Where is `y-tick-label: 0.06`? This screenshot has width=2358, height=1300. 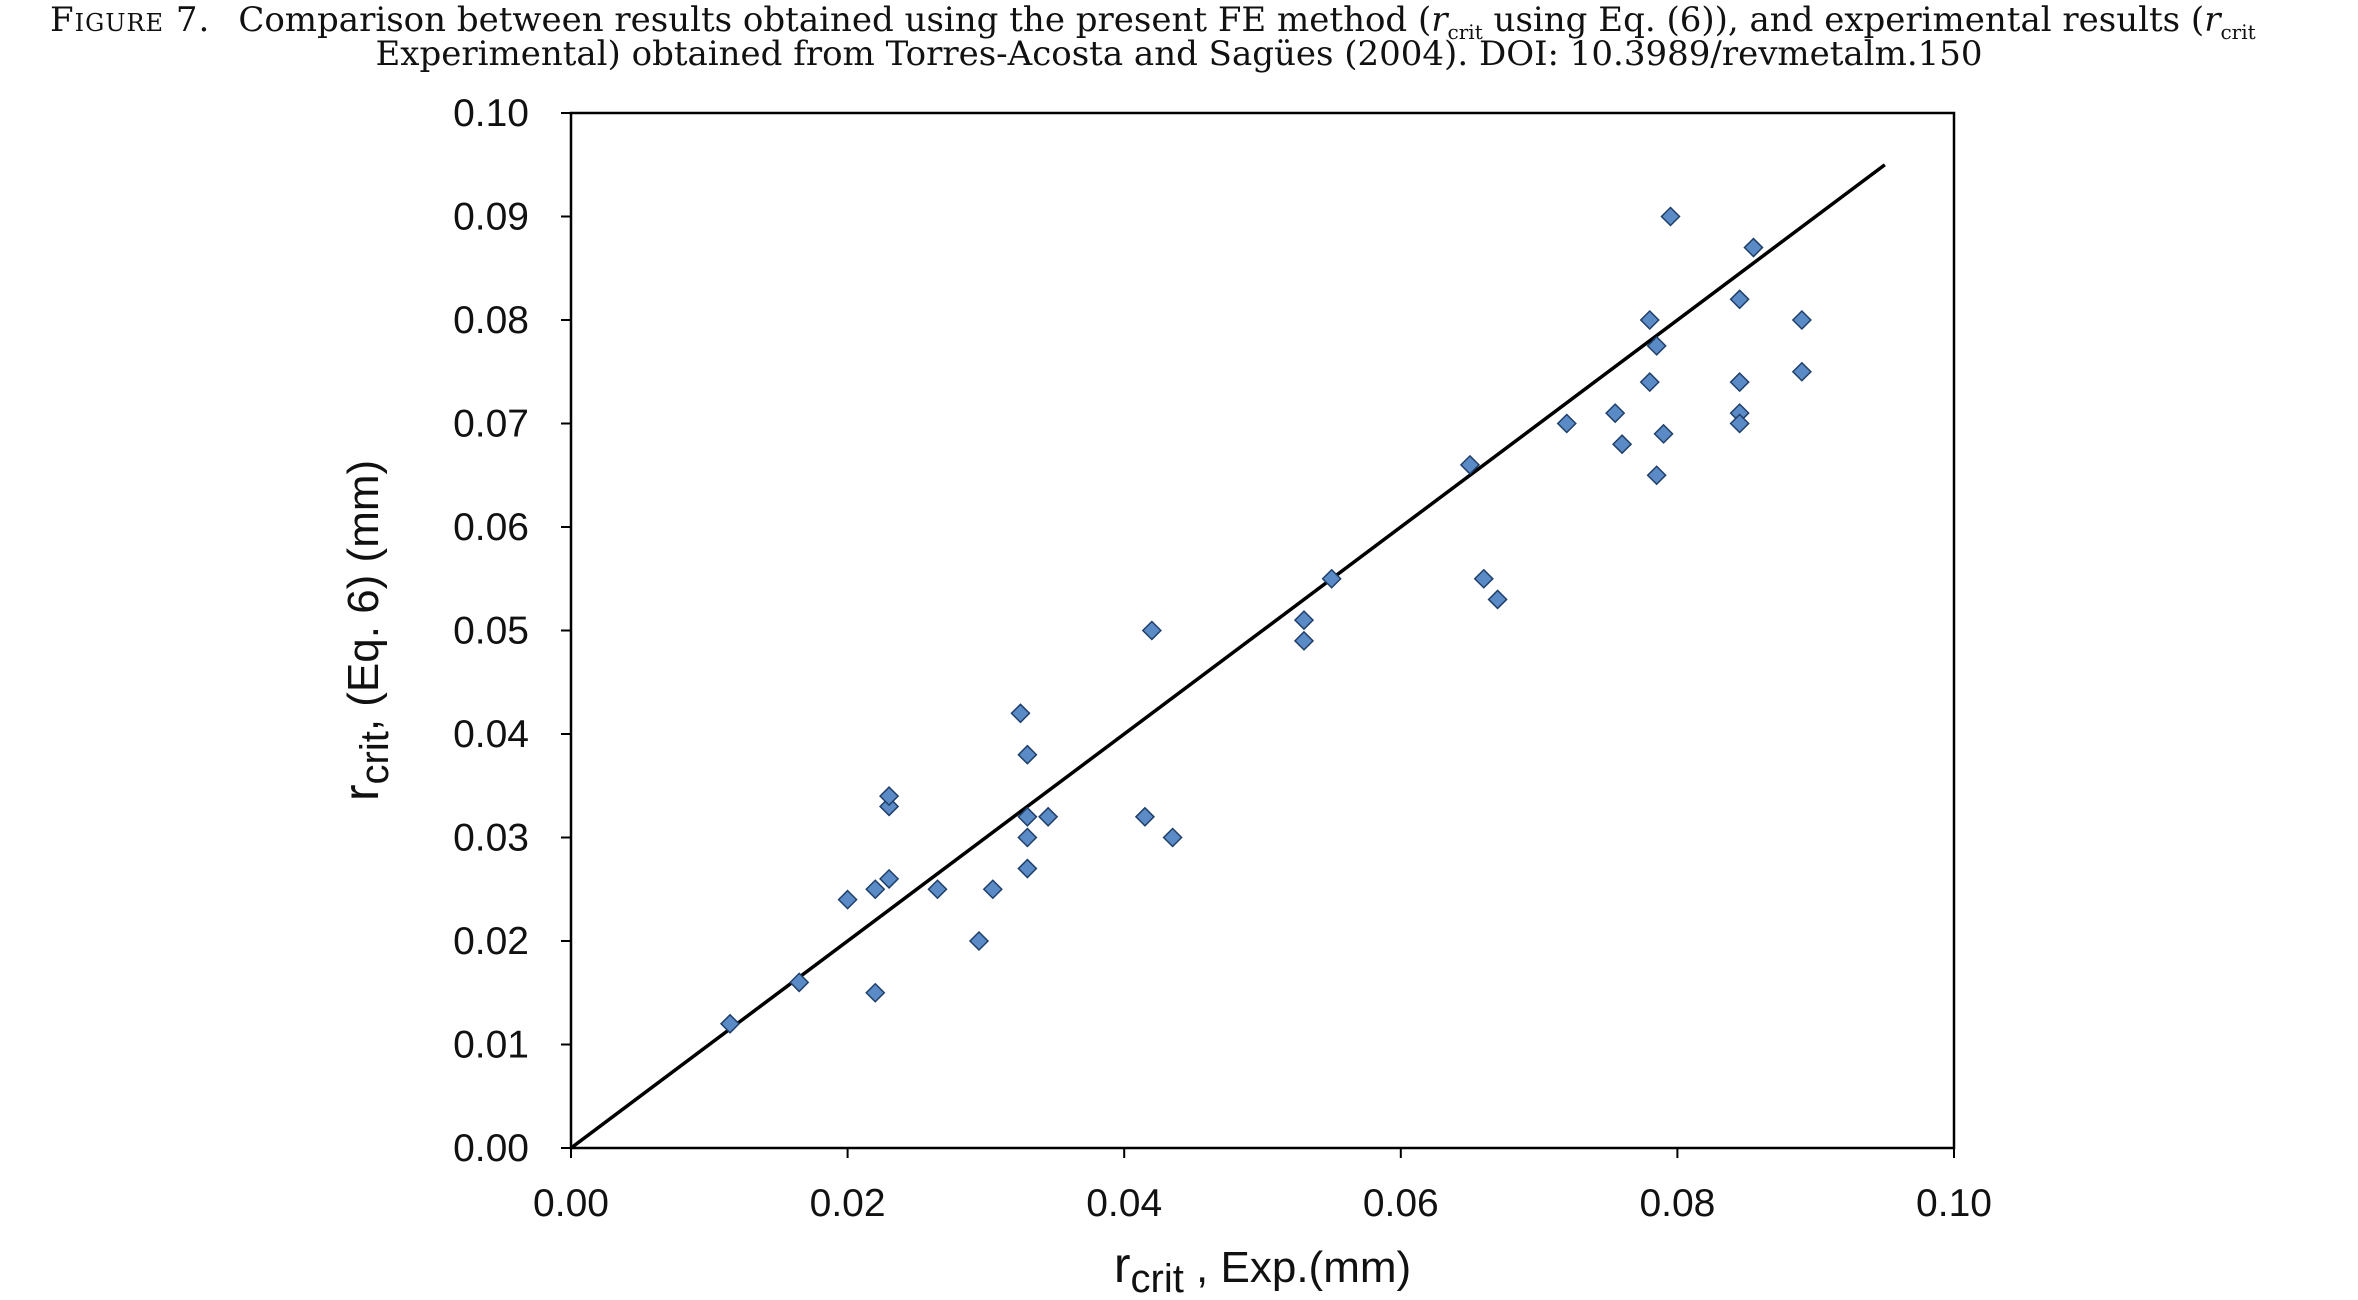 y-tick-label: 0.06 is located at coordinates (491, 527).